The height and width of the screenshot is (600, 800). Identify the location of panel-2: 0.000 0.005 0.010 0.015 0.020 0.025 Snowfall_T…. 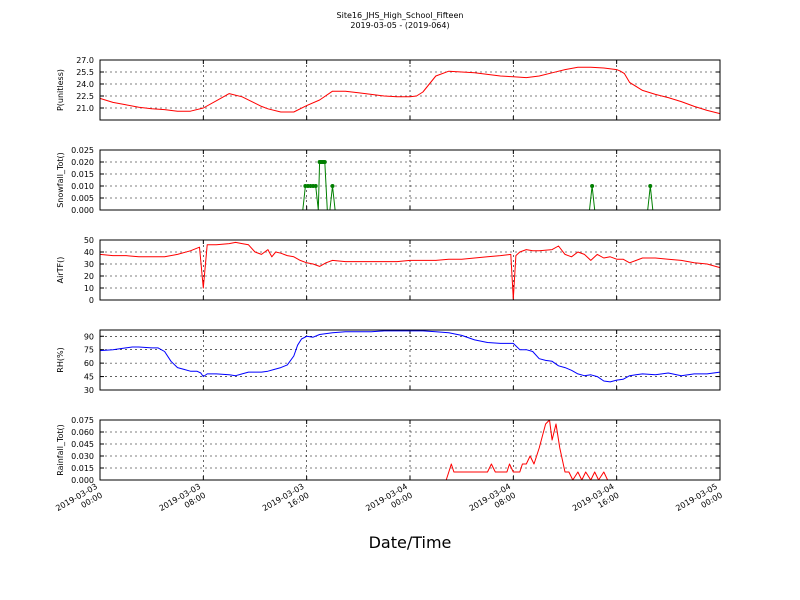
(388, 180).